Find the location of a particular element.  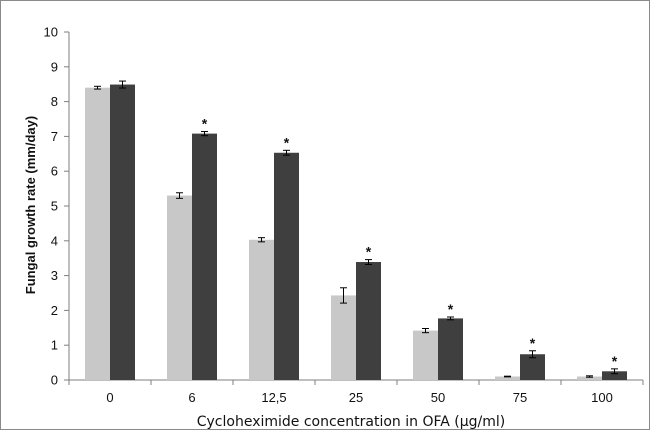

x-tick-label: 0 is located at coordinates (109, 397).